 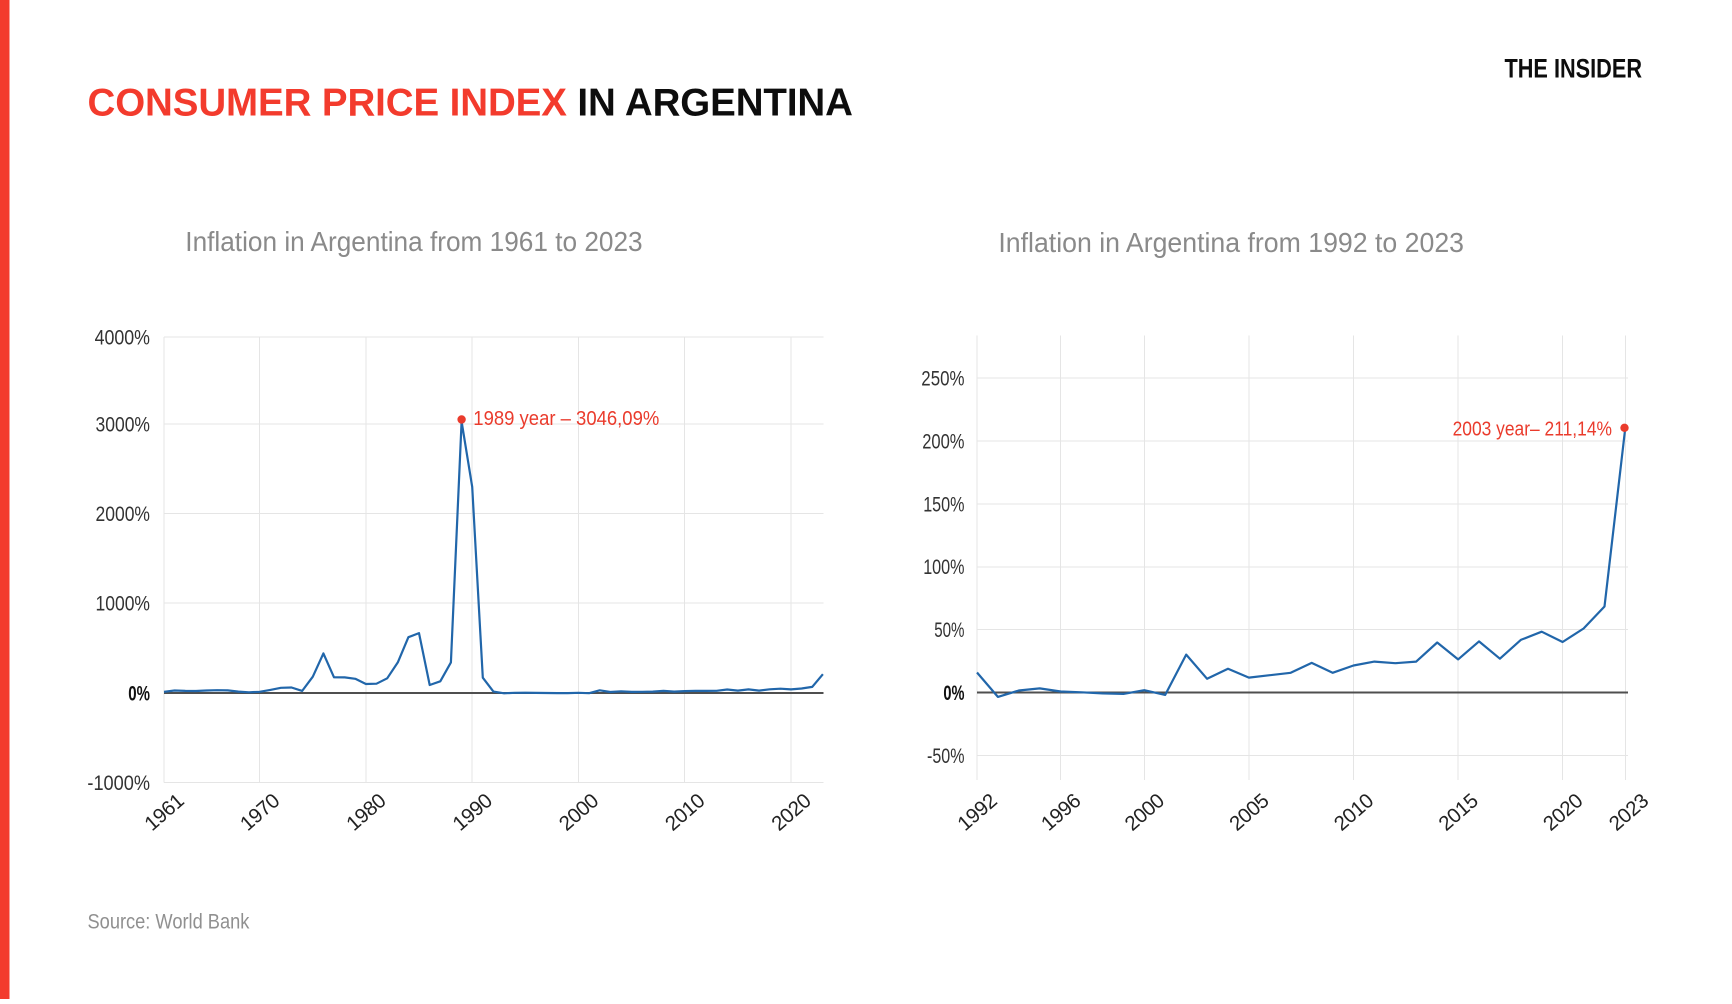 I want to click on svg-text: 150%, so click(x=943, y=504).